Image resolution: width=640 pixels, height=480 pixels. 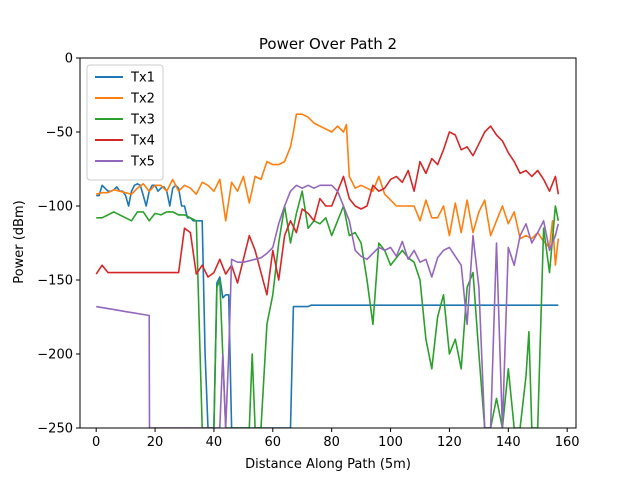 I want to click on y-tick-label: 0, so click(x=69, y=59).